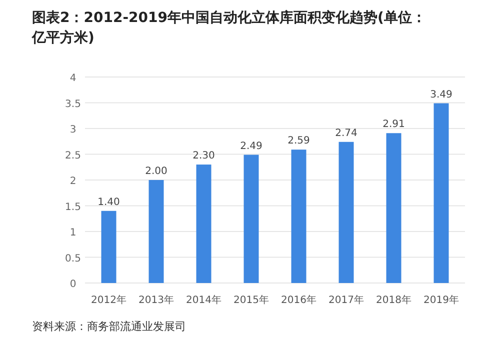 This screenshot has height=362, width=500. Describe the element at coordinates (394, 300) in the screenshot. I see `x-tick-label: 2018年` at that location.